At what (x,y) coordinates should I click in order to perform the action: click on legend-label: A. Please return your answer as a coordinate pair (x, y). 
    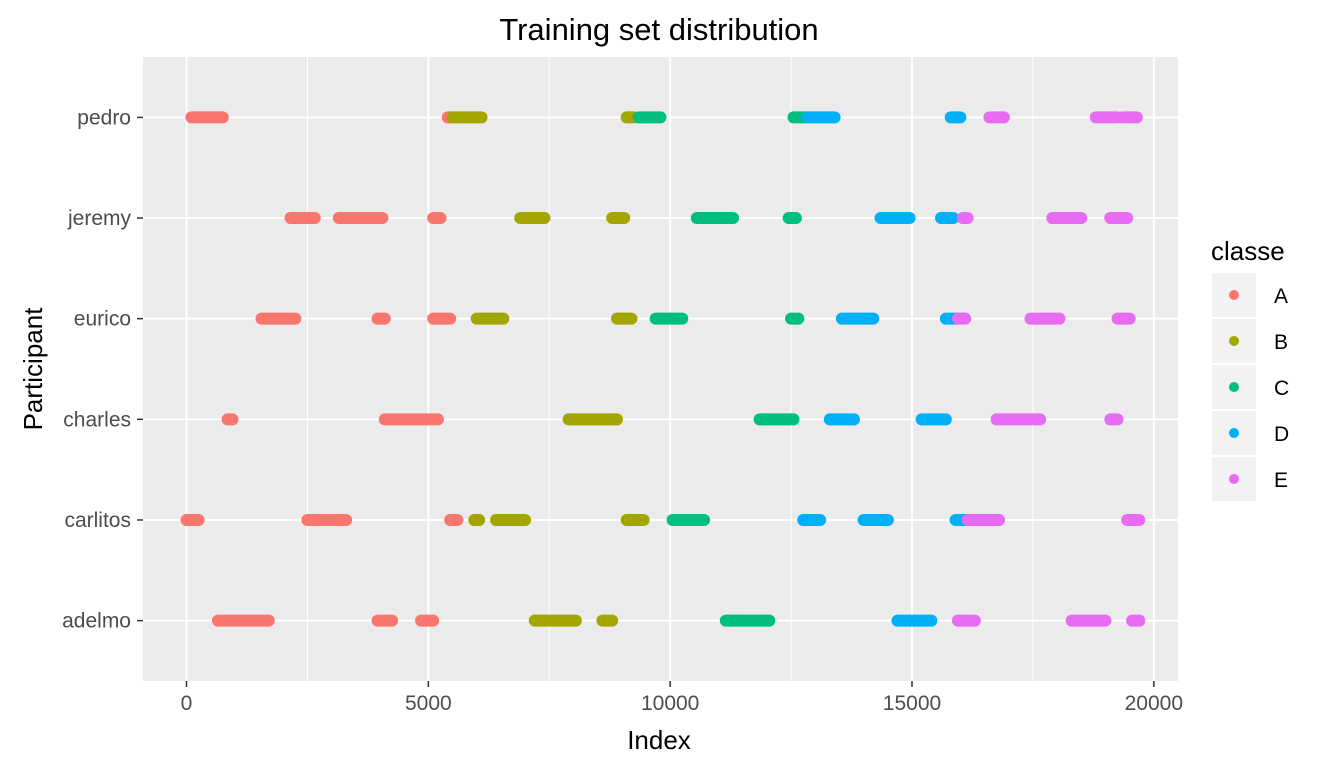
    Looking at the image, I should click on (1281, 296).